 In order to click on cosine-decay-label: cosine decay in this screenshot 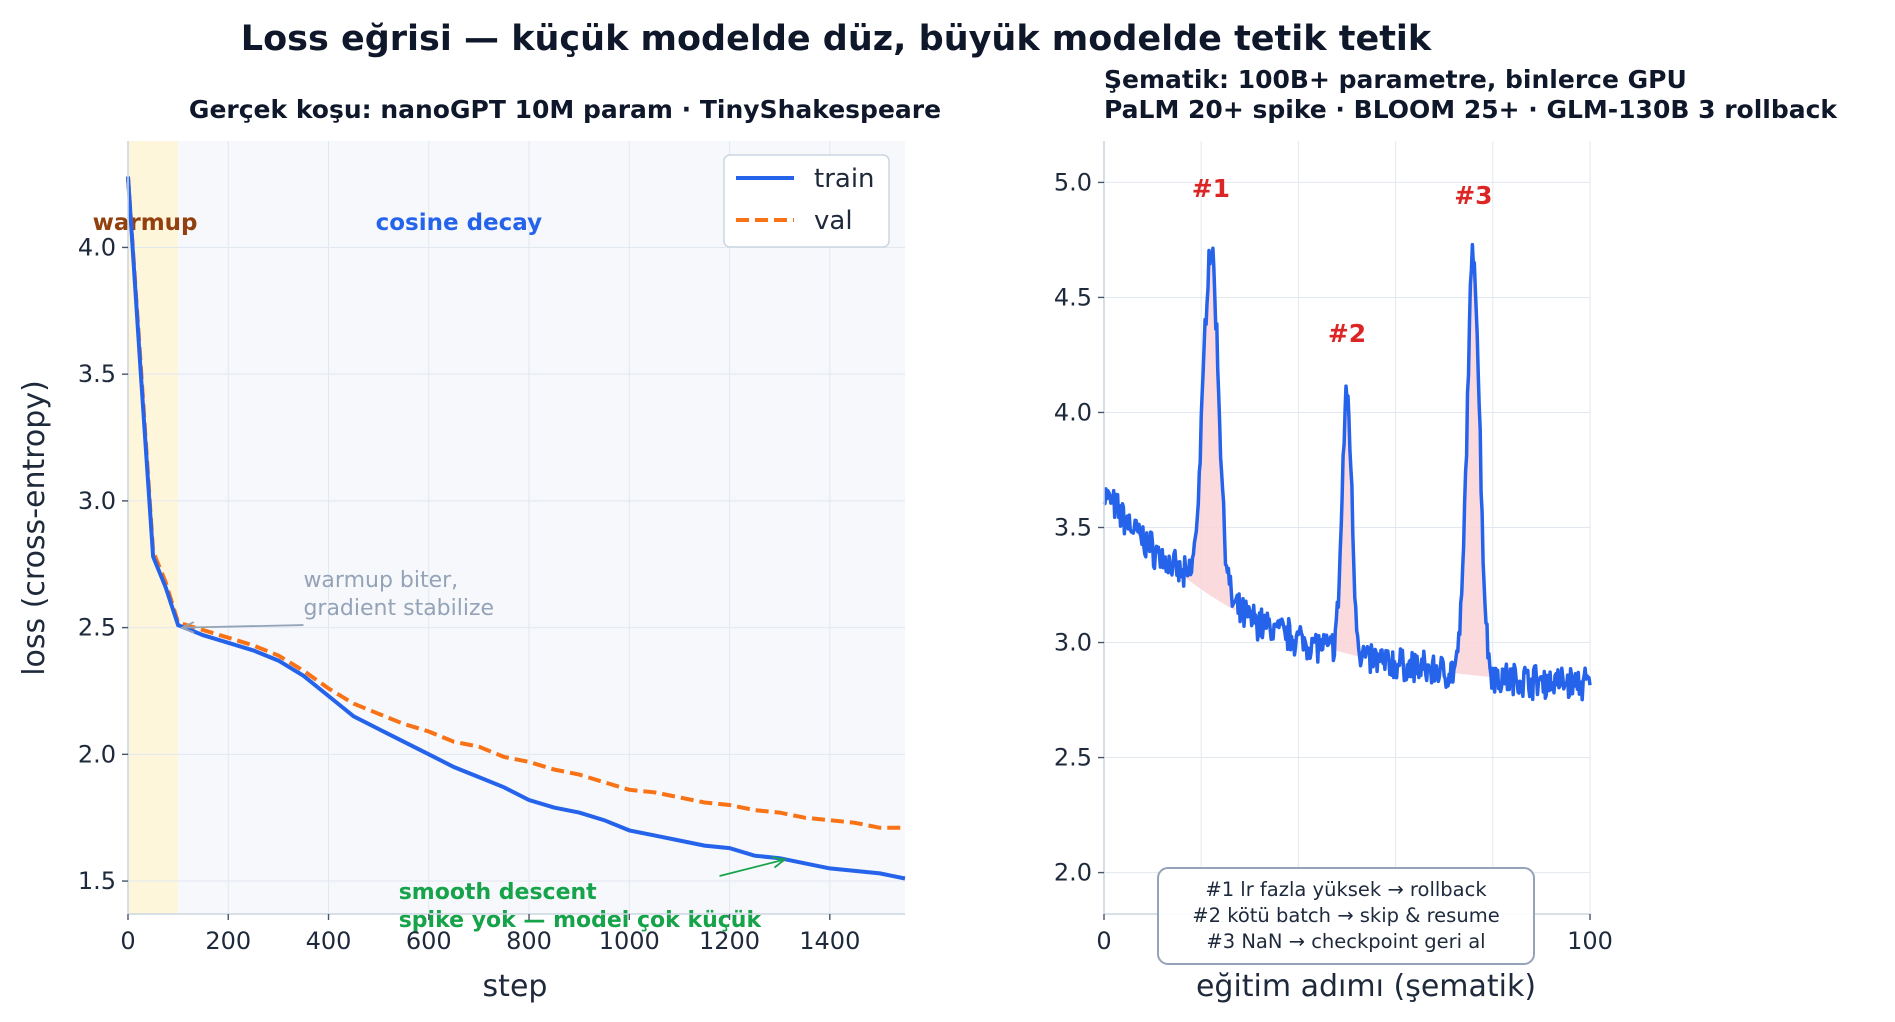, I will do `click(459, 223)`.